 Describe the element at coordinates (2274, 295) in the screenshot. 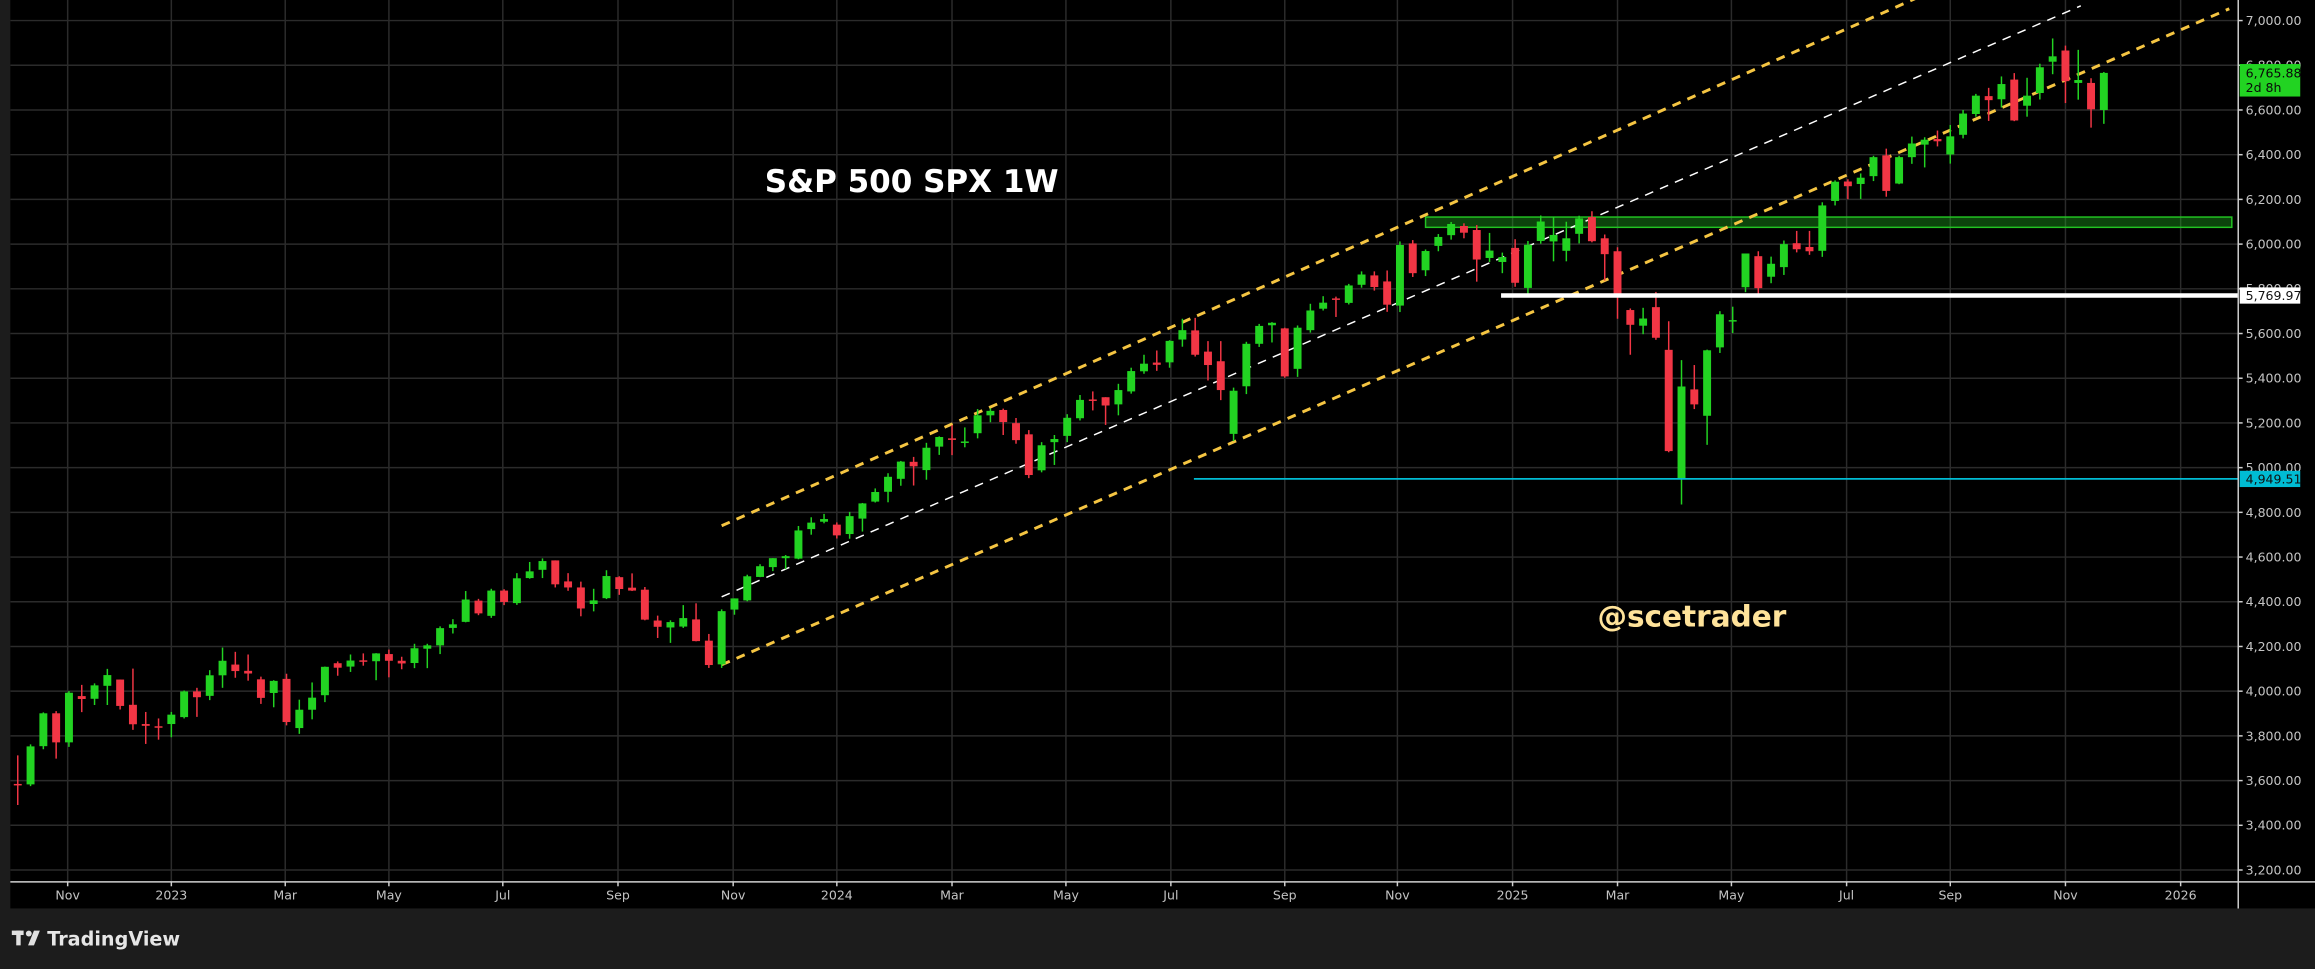

I see `level-label: 5,769.97` at that location.